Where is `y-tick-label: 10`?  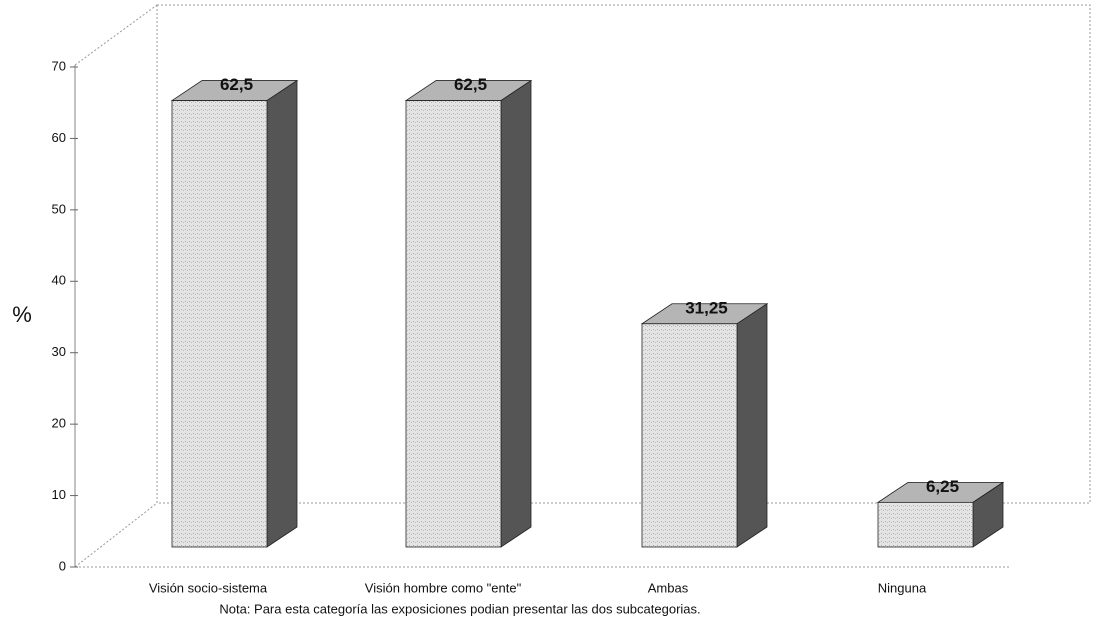 y-tick-label: 10 is located at coordinates (59, 494).